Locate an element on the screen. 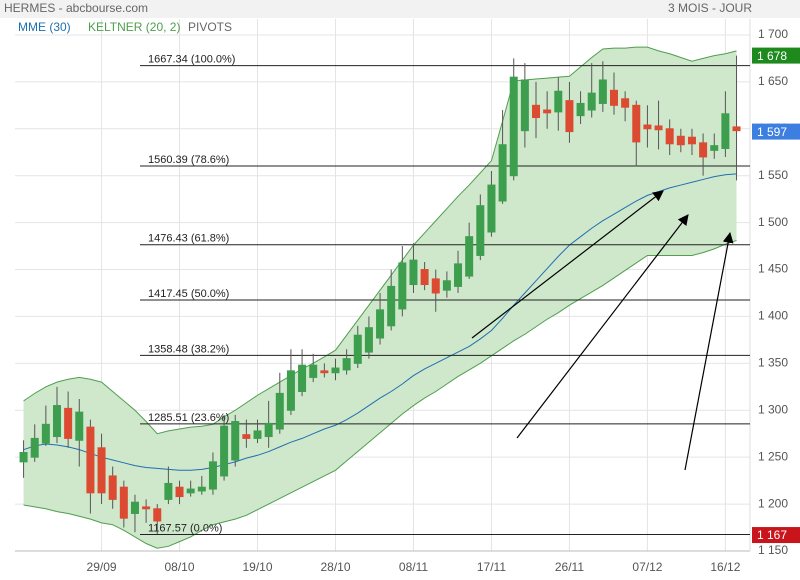 This screenshot has width=800, height=580. y-tick-label: 1 650 is located at coordinates (773, 81).